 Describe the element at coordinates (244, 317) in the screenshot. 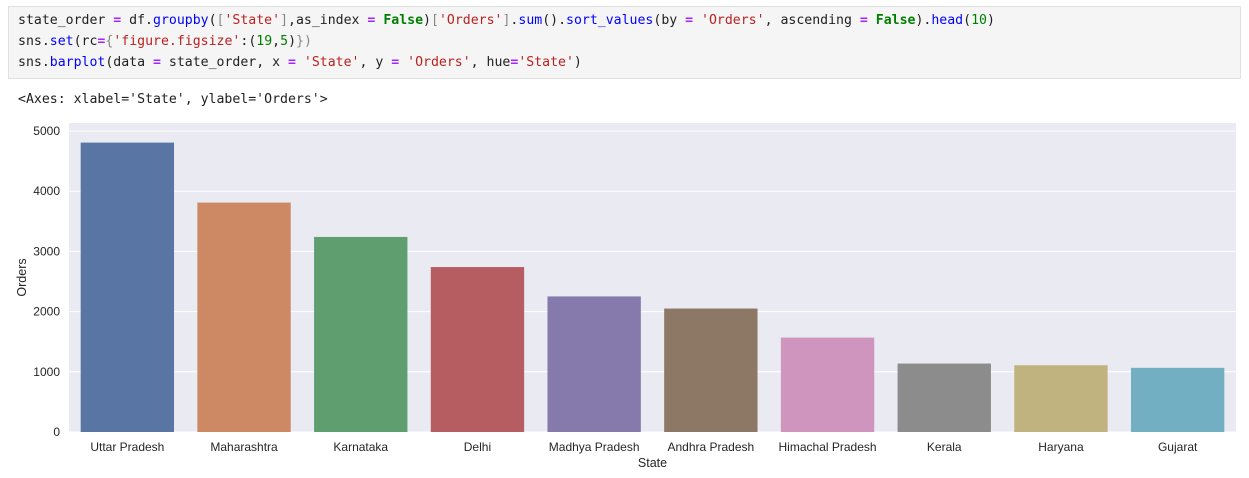

I see `bar-maharashtra` at that location.